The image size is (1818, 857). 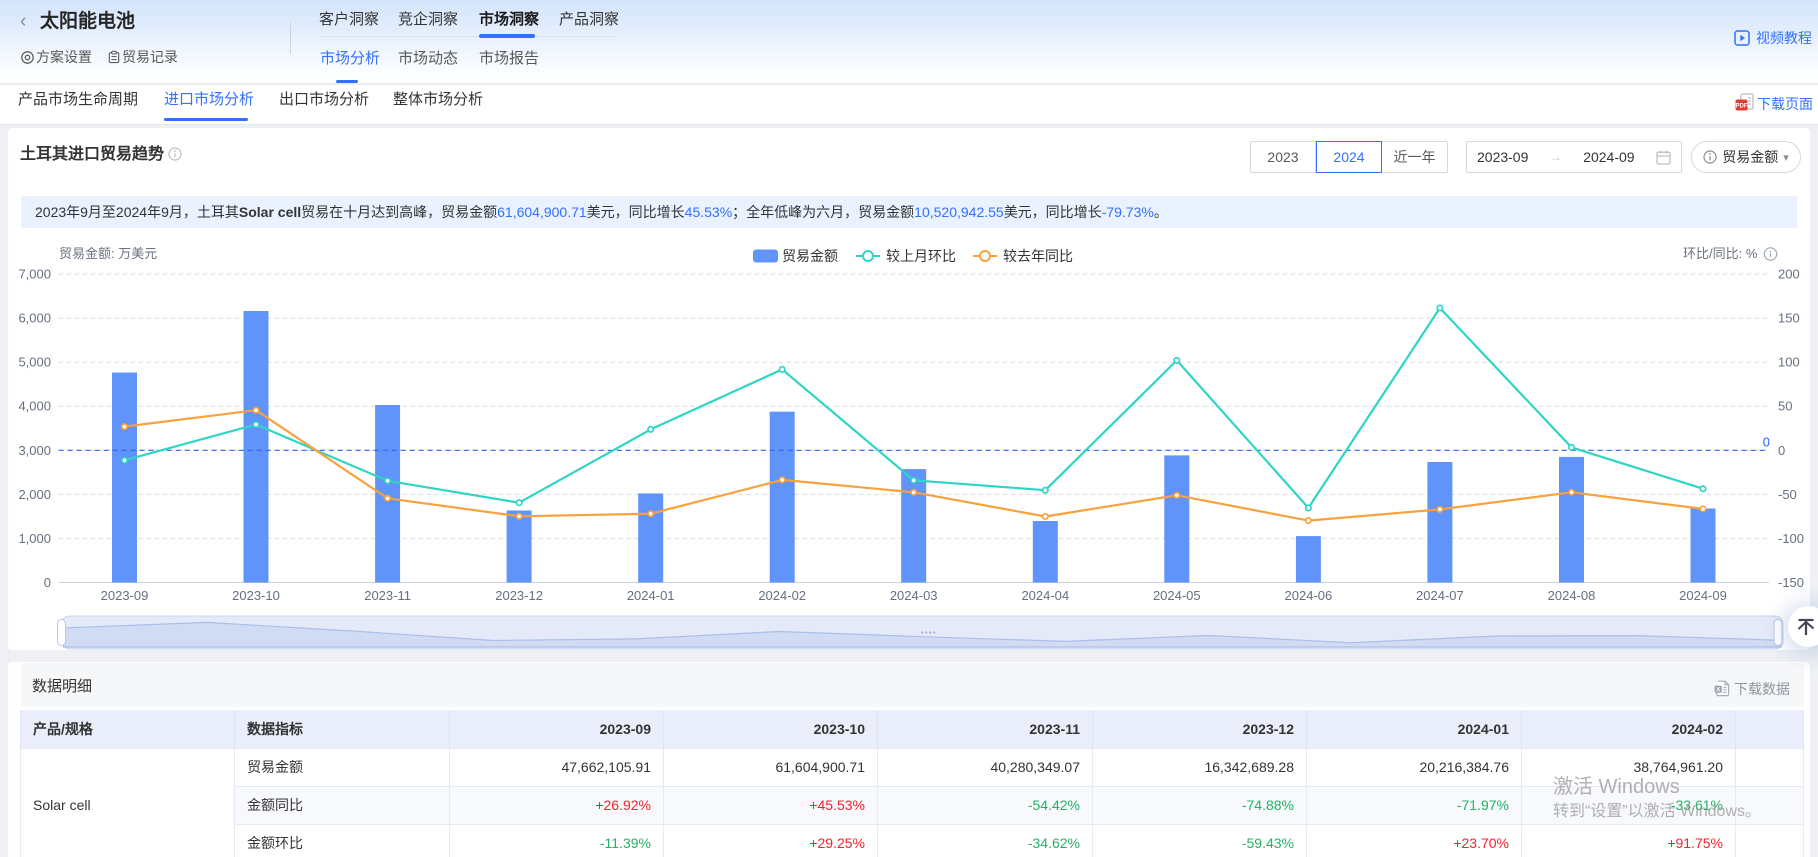 I want to click on svg-text: 2024-04, so click(x=1045, y=595).